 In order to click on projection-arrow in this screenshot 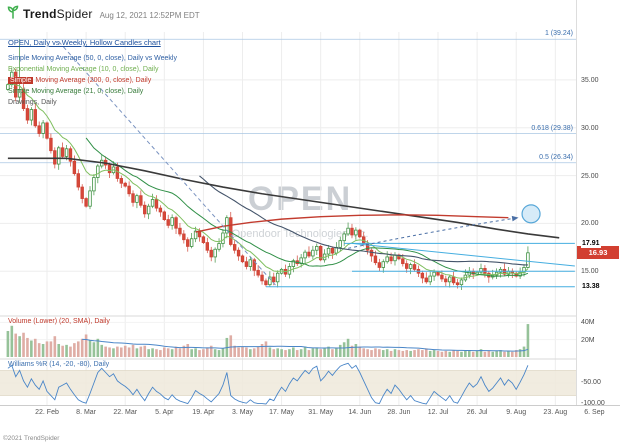, I will do `click(433, 233)`.